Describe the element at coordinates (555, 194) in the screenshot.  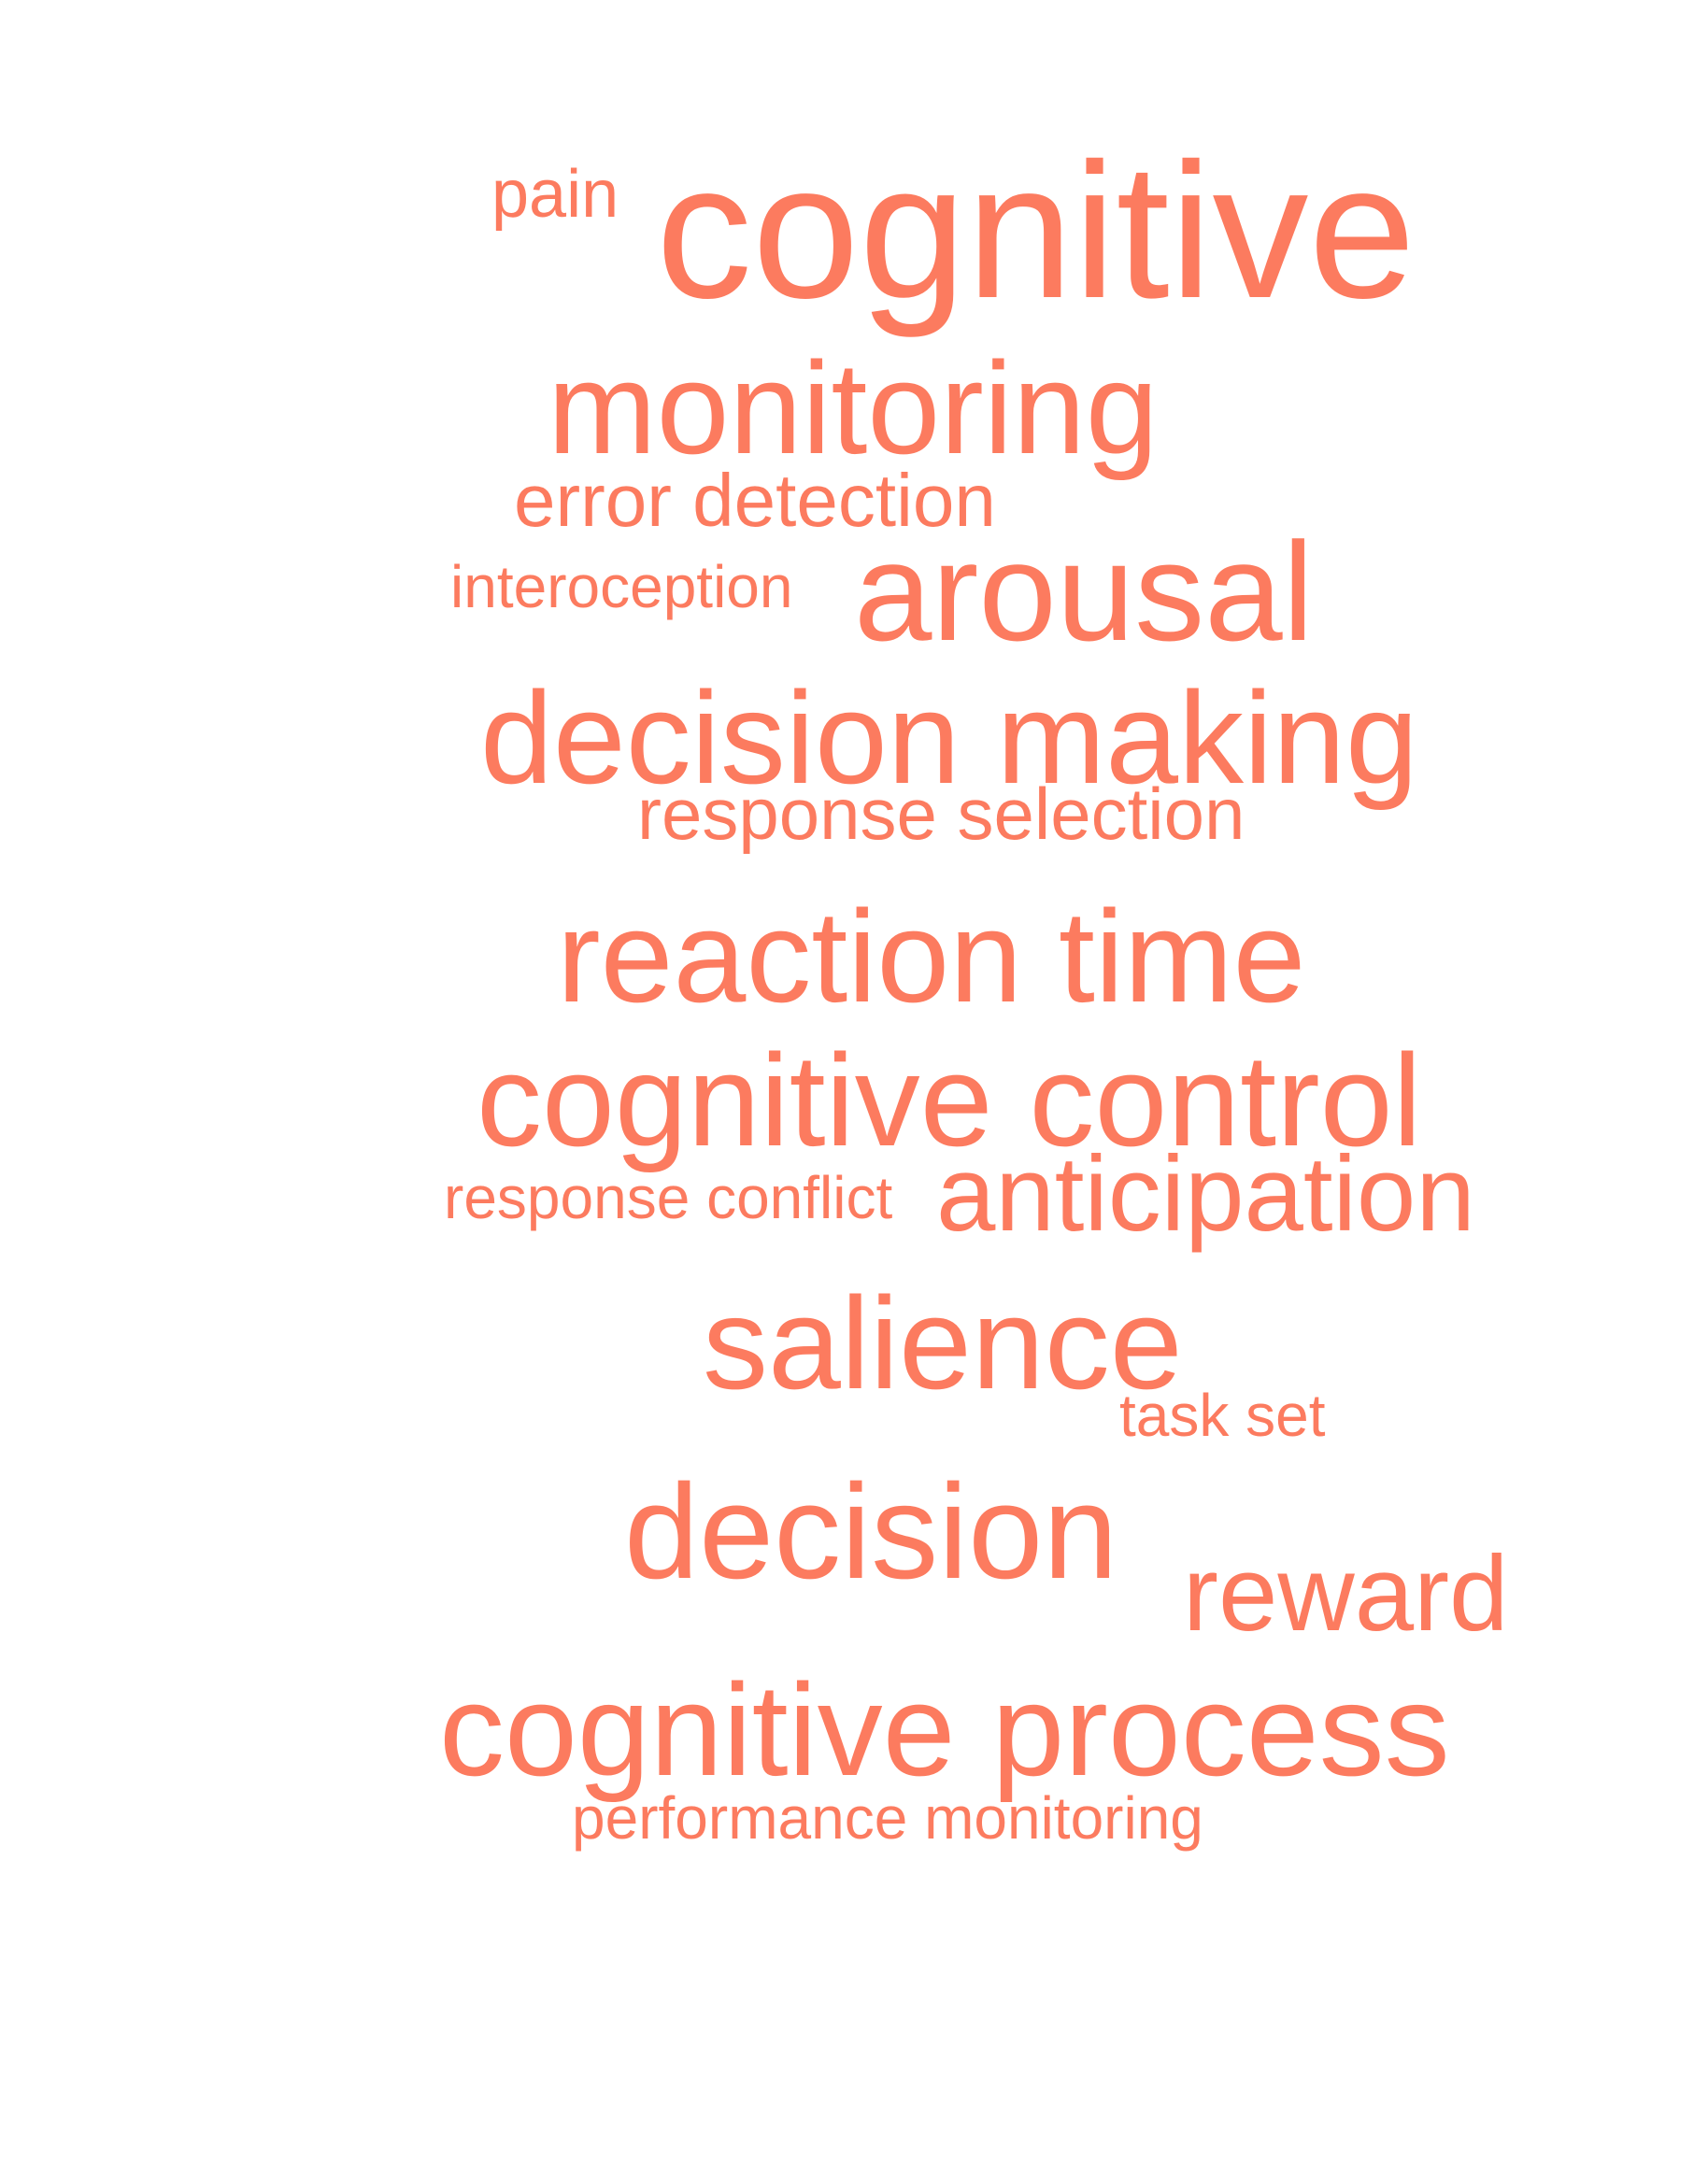
I see `word-pain: pain` at that location.